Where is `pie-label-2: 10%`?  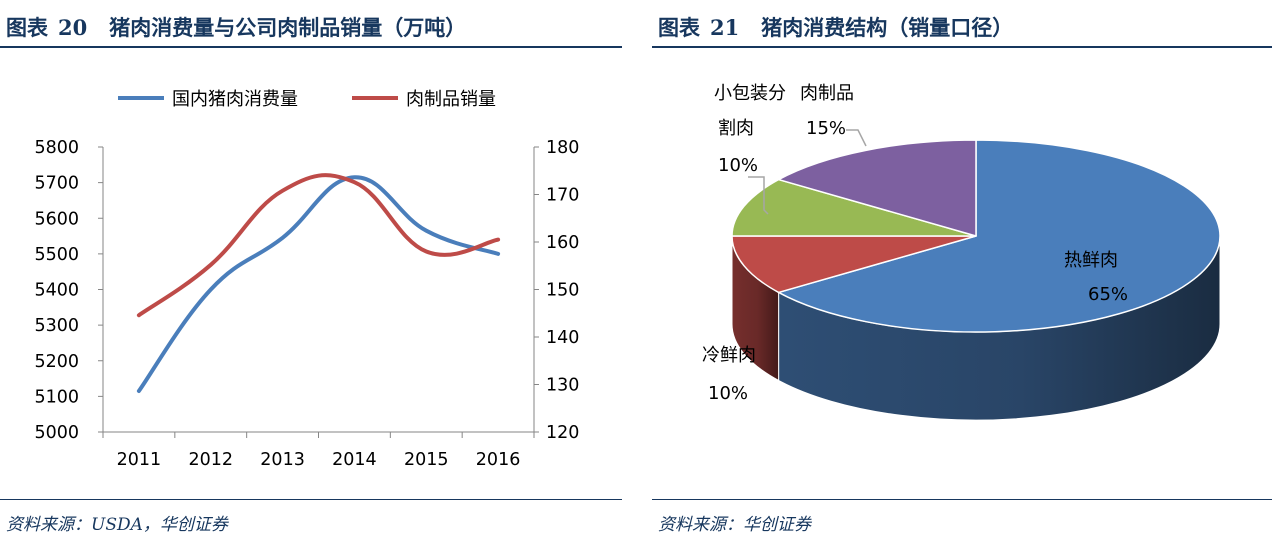
pie-label-2: 10% is located at coordinates (728, 393).